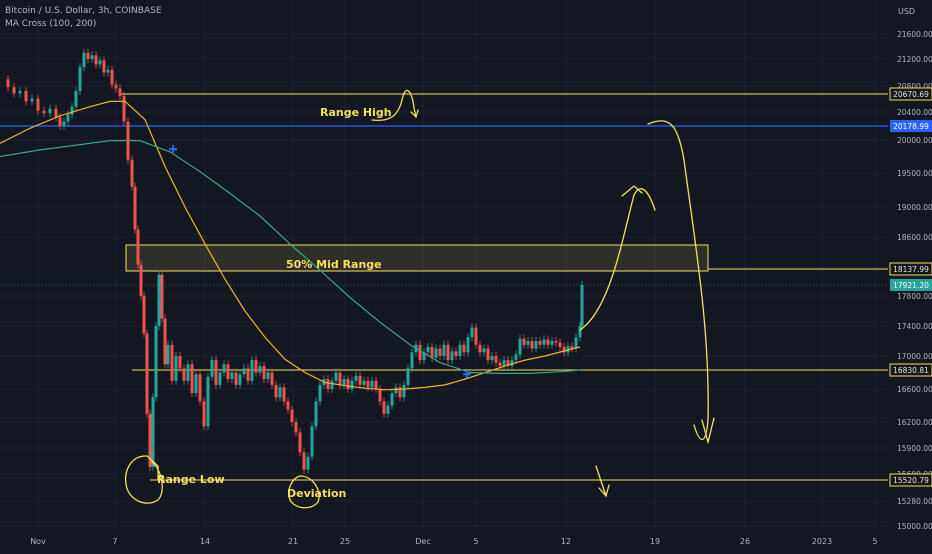 The width and height of the screenshot is (932, 554). I want to click on indicator-title: MA Cross (100, 200), so click(51, 24).